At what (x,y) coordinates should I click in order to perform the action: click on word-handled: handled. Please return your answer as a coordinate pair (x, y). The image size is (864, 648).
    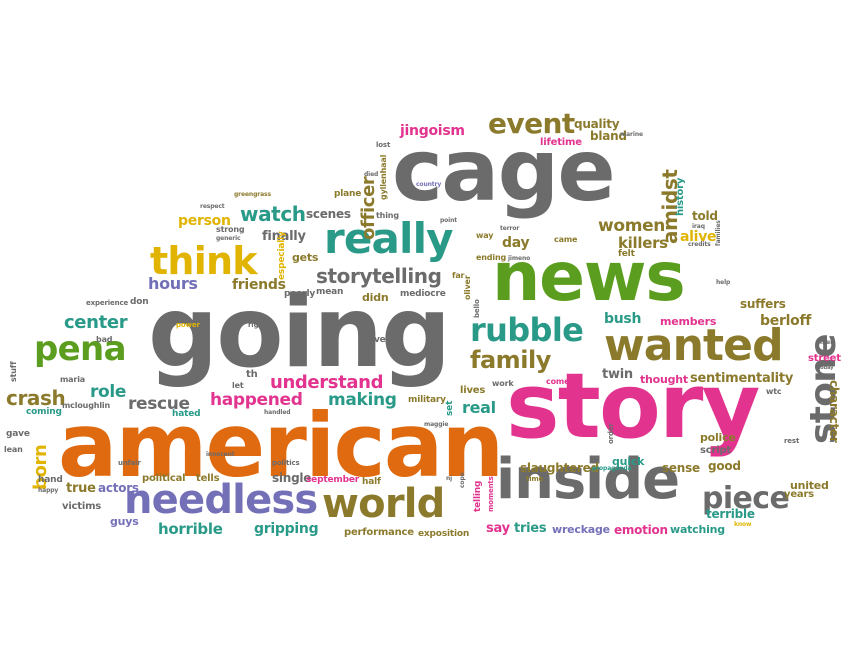
    Looking at the image, I should click on (277, 412).